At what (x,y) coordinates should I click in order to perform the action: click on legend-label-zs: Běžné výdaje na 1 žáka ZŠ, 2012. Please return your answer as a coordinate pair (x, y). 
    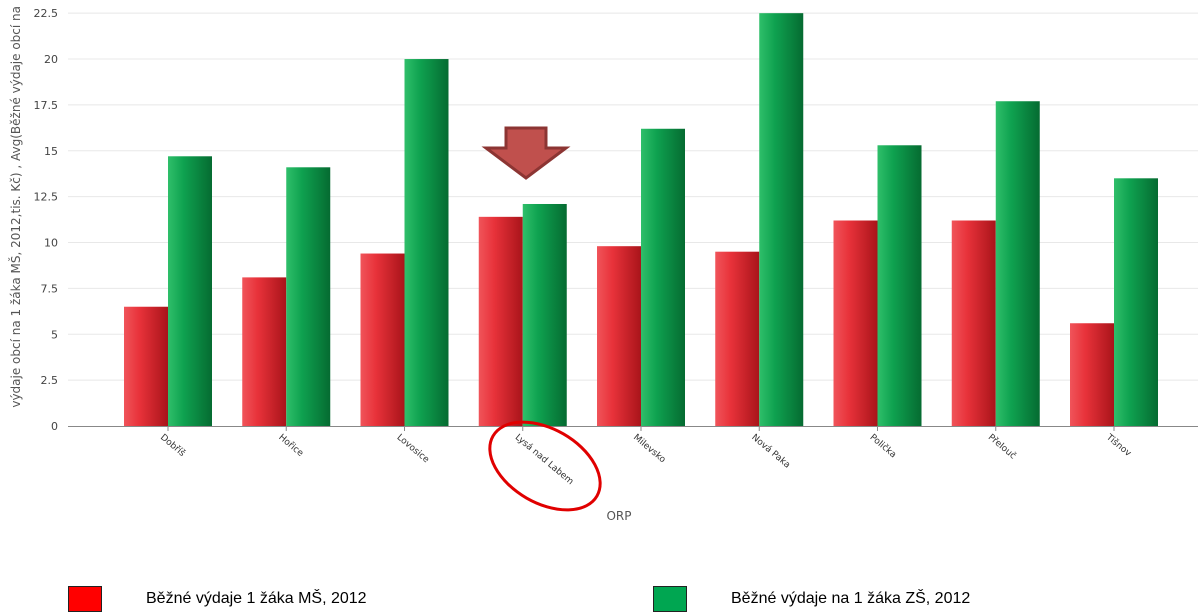
    Looking at the image, I should click on (851, 598).